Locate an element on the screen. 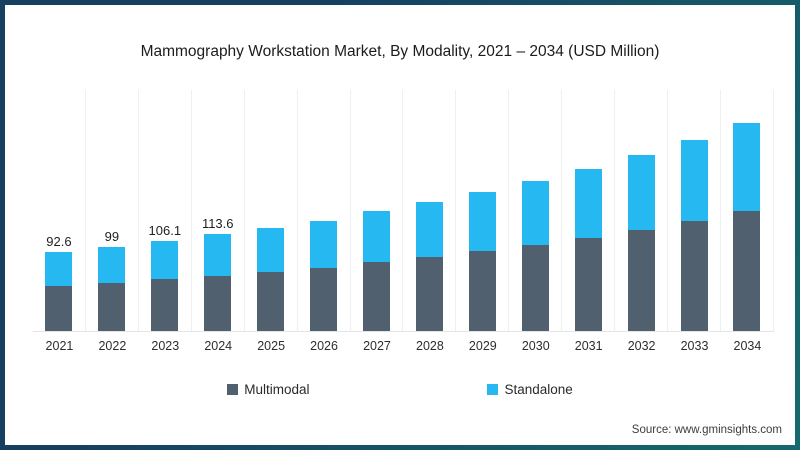 The width and height of the screenshot is (800, 450). x-tick-label: 2033 is located at coordinates (694, 346).